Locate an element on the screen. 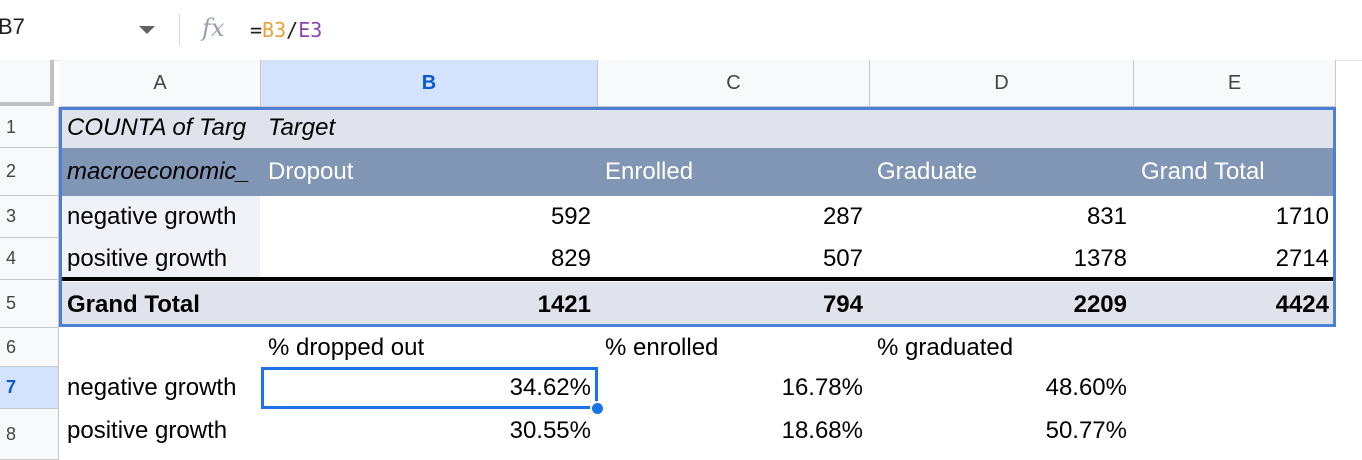 Image resolution: width=1362 pixels, height=460 pixels. pivot-target-label: Target is located at coordinates (302, 127).